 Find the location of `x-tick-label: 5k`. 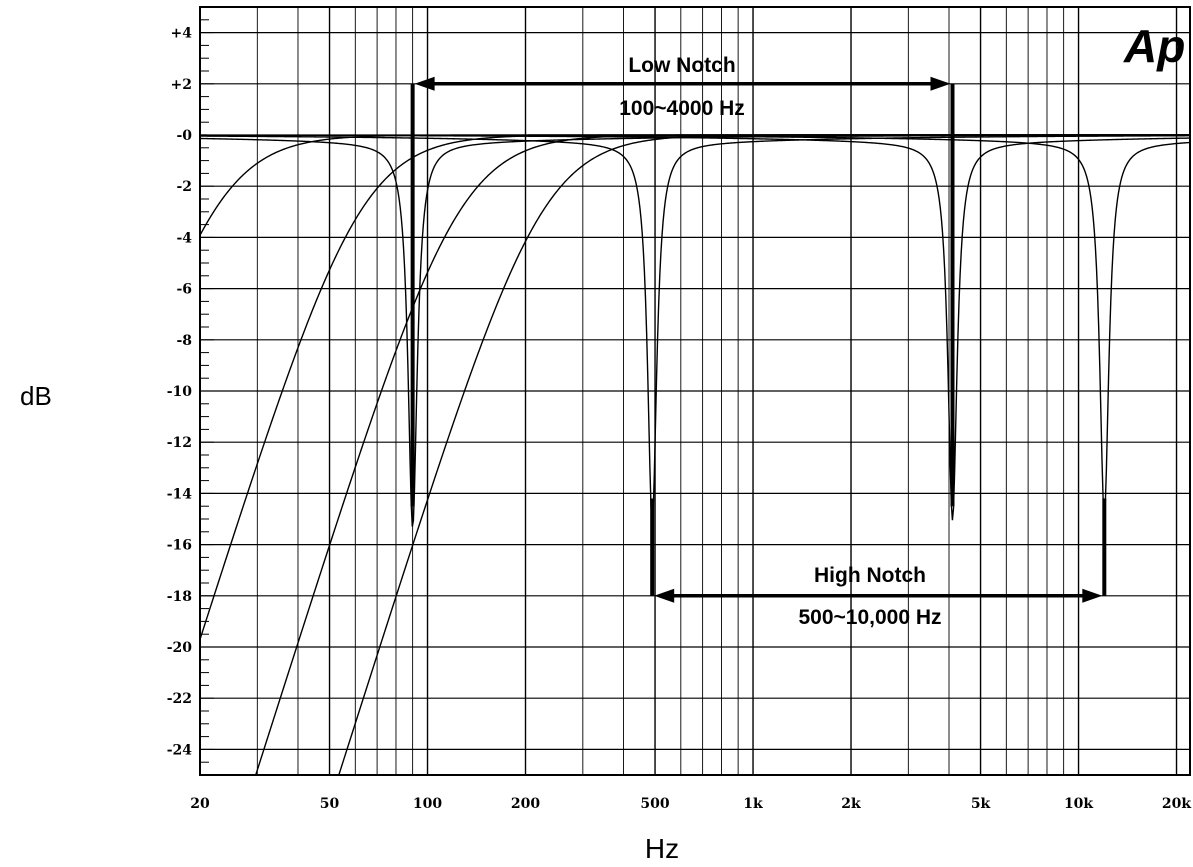

x-tick-label: 5k is located at coordinates (981, 804).